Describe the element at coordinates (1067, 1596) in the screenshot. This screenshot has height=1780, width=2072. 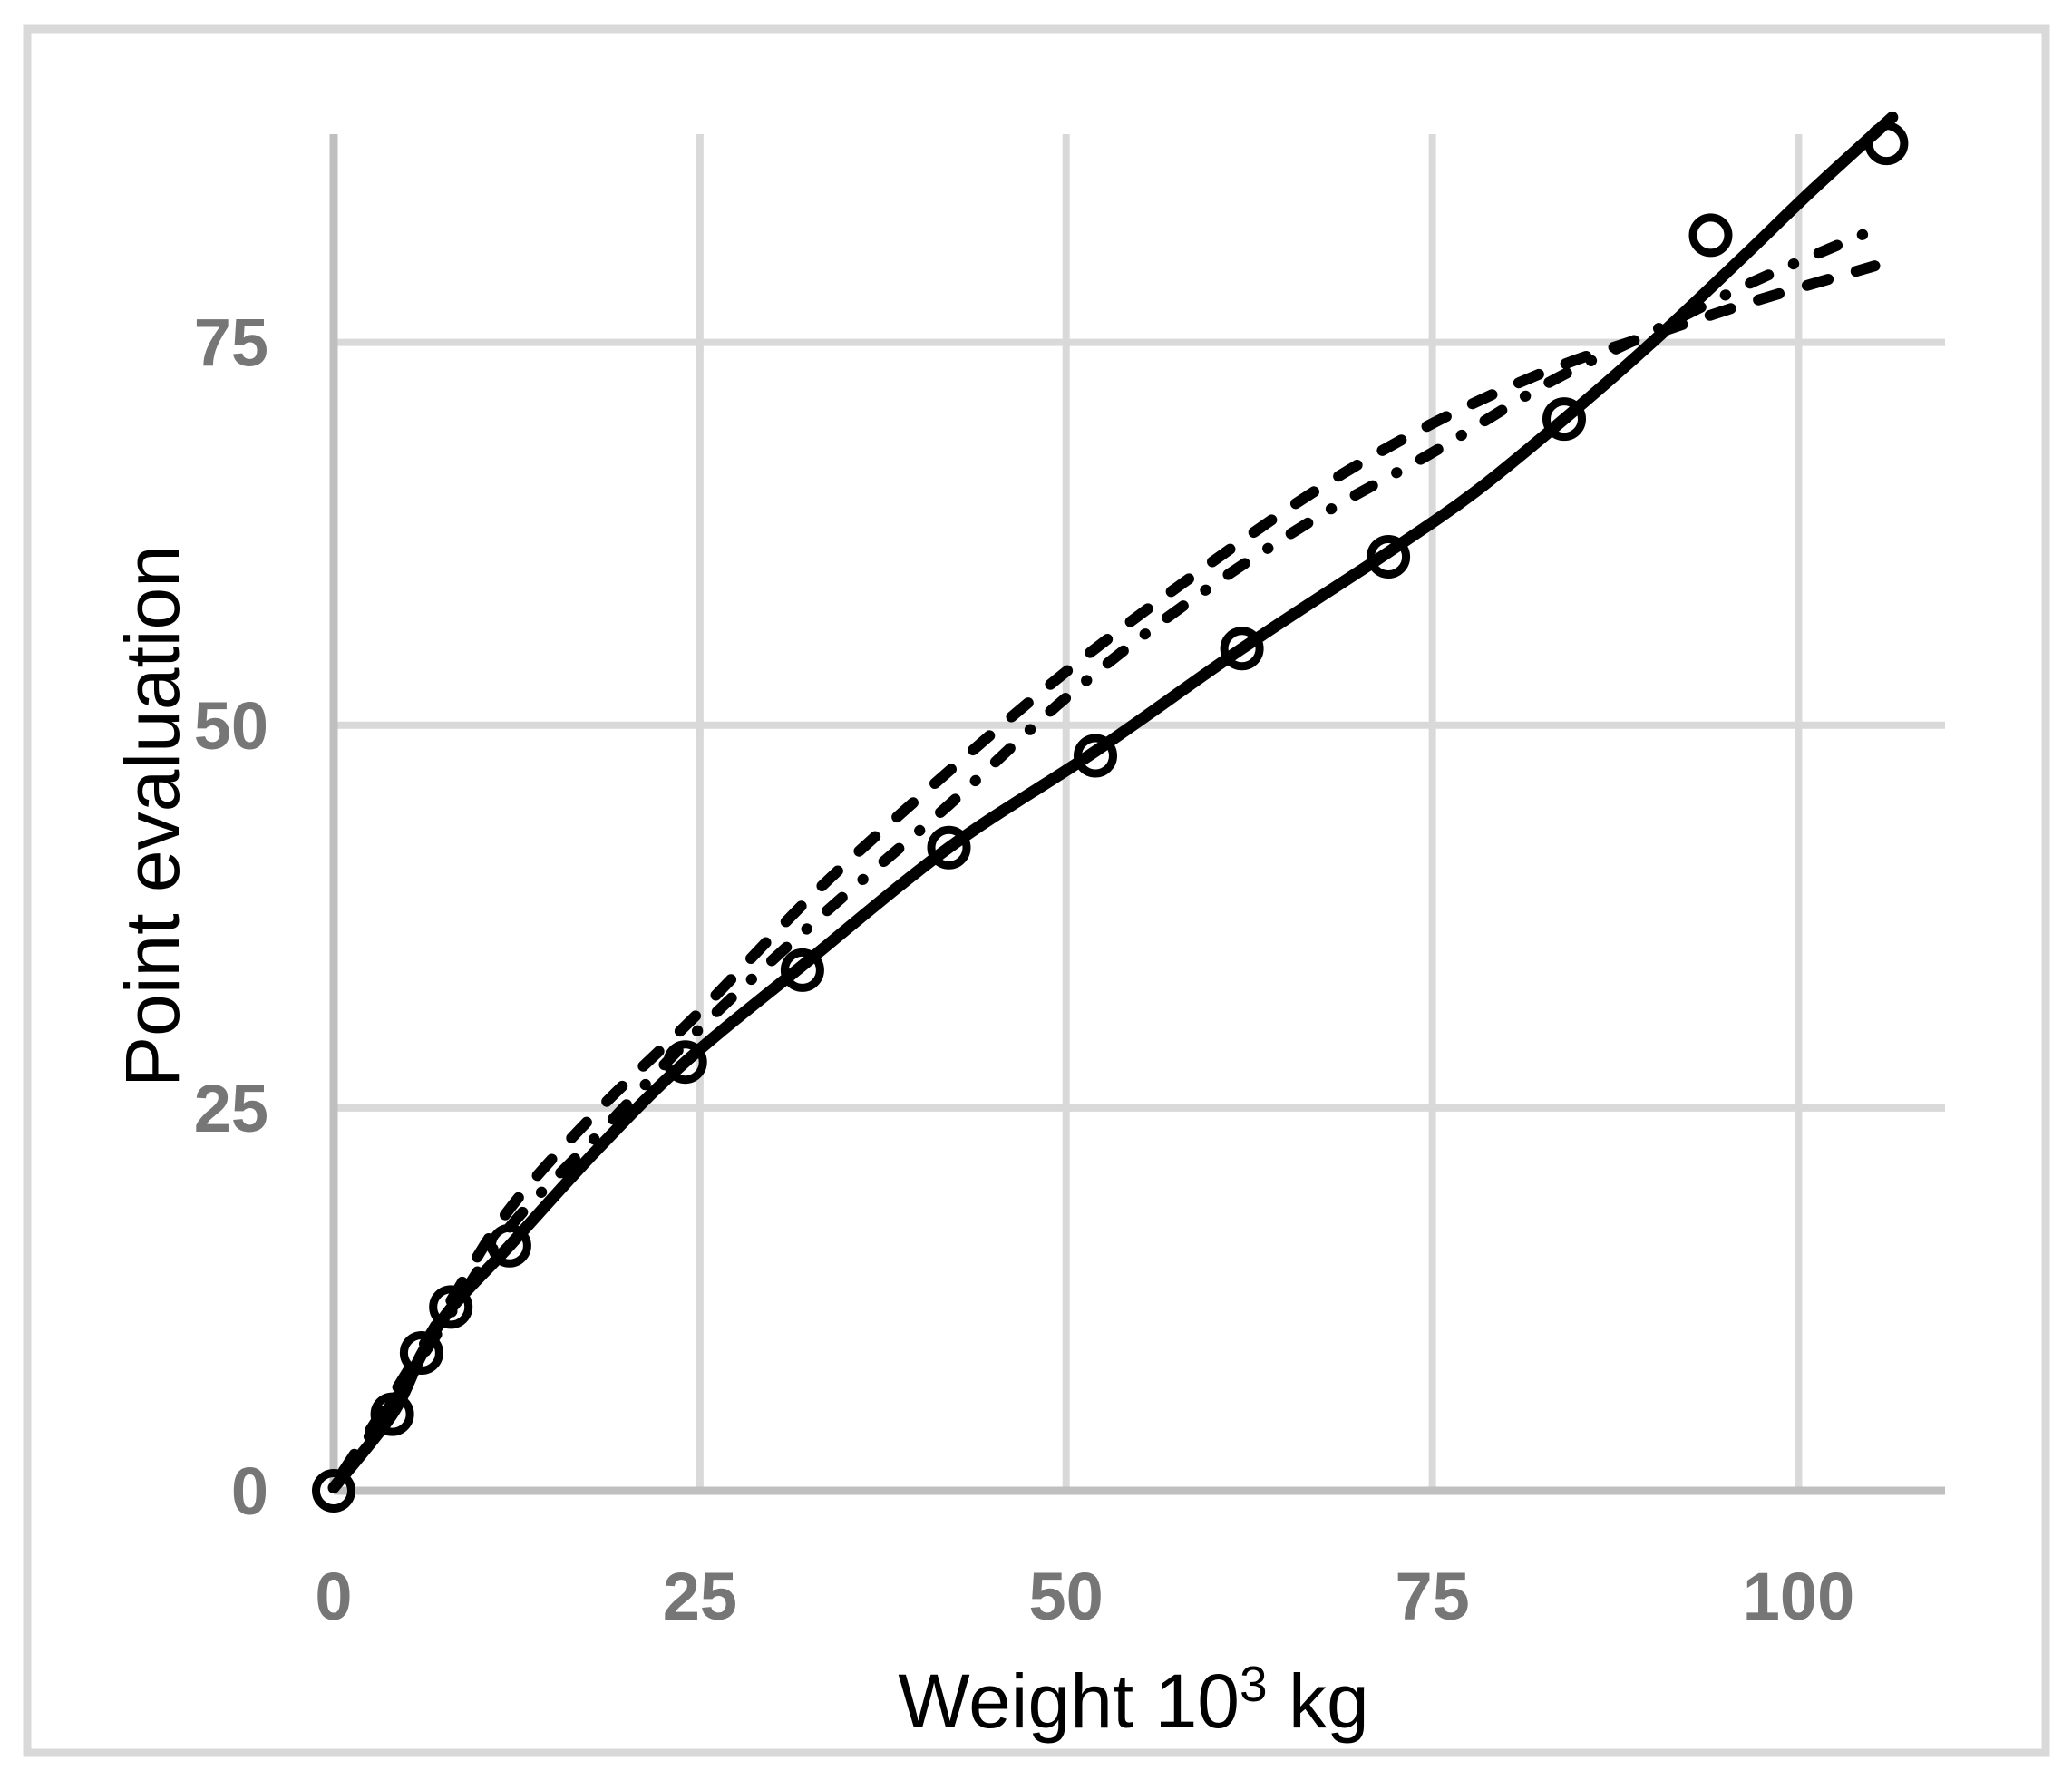
I see `x-tick-label: 50` at that location.